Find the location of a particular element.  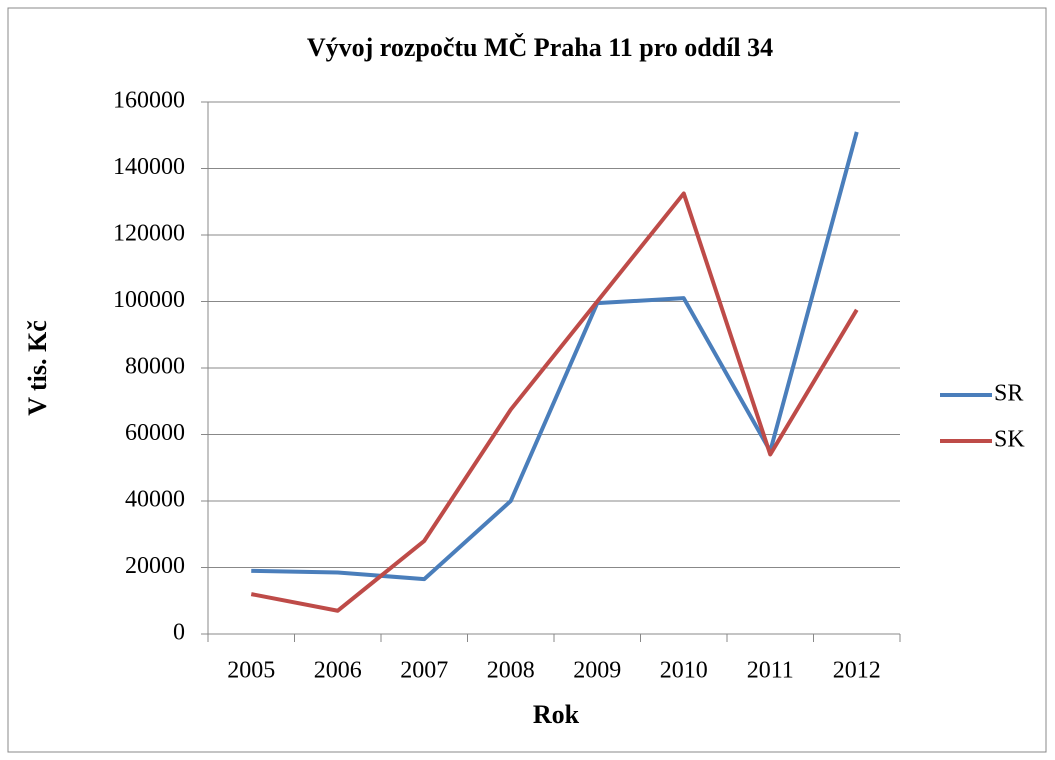

x-tick-label: 2009 is located at coordinates (597, 671).